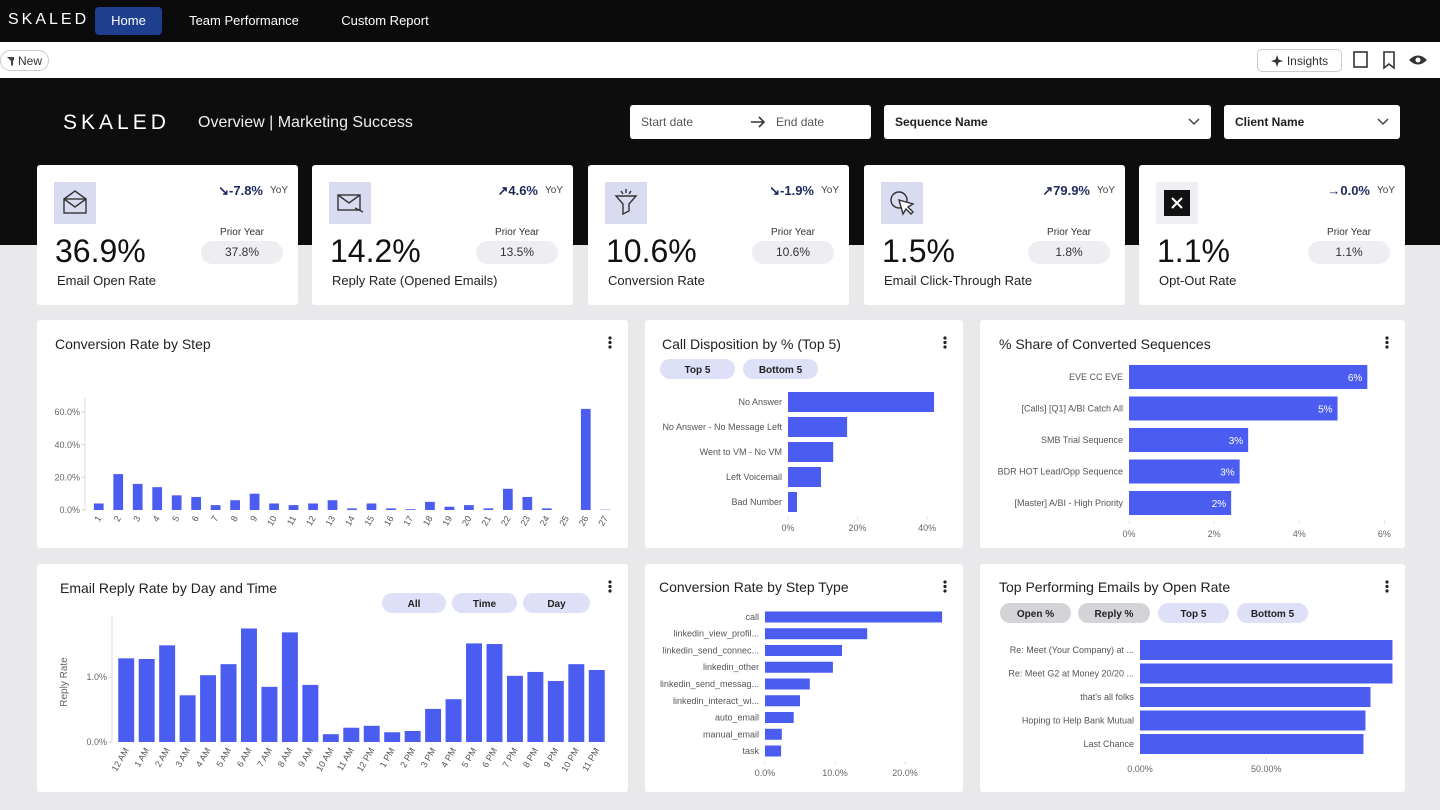 The height and width of the screenshot is (810, 1440). I want to click on yoy-label: YoY, so click(554, 190).